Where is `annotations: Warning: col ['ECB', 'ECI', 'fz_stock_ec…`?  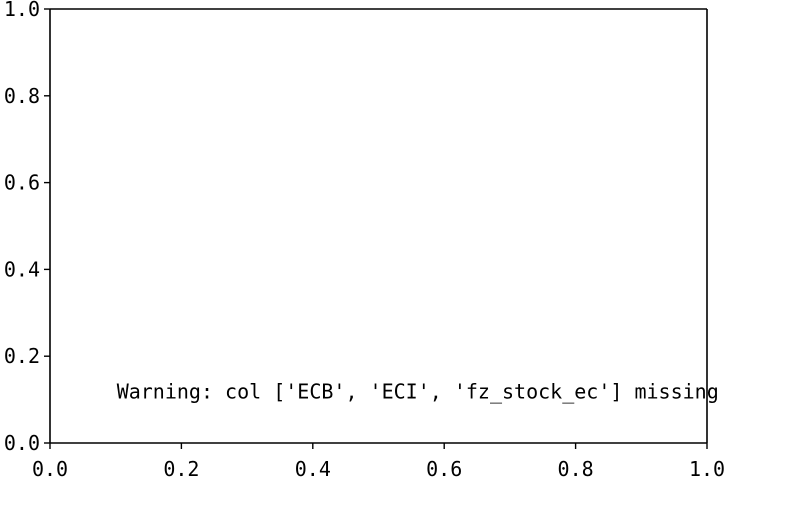
annotations: Warning: col ['ECB', 'ECI', 'fz_stock_ec… is located at coordinates (418, 392).